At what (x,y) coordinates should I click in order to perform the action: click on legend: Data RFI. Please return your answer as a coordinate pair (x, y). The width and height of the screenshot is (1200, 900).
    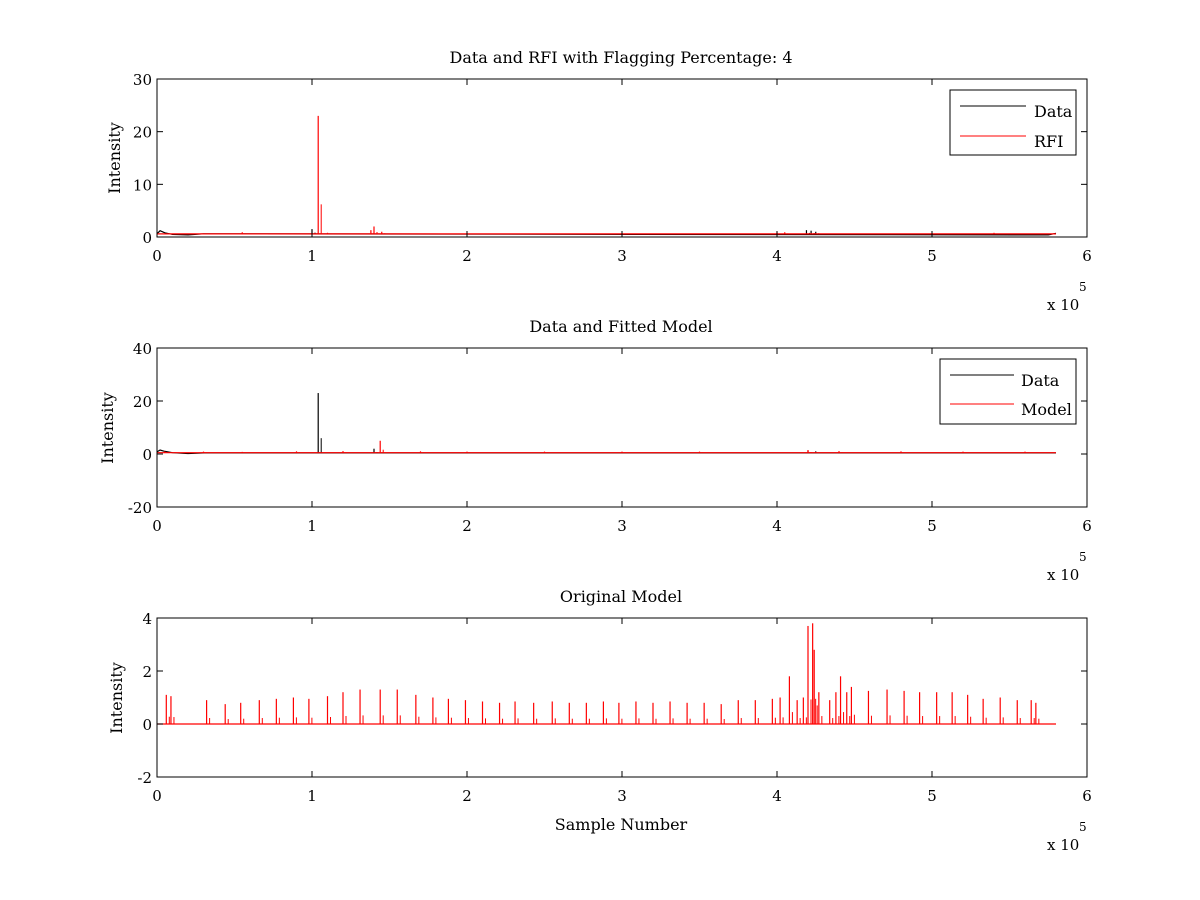
    Looking at the image, I should click on (1013, 122).